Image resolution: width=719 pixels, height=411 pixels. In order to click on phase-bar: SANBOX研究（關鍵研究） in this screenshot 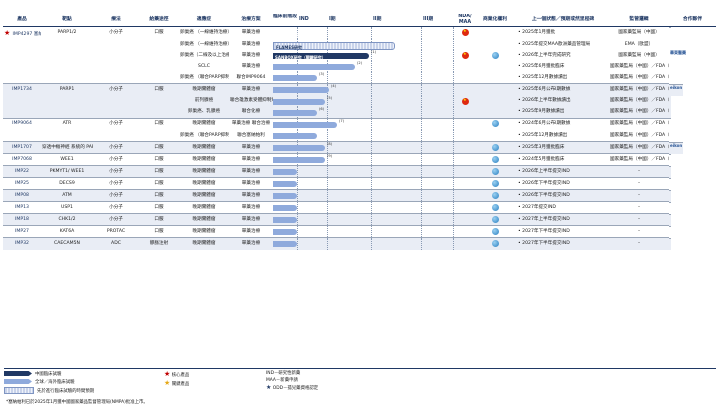, I will do `click(321, 56)`.